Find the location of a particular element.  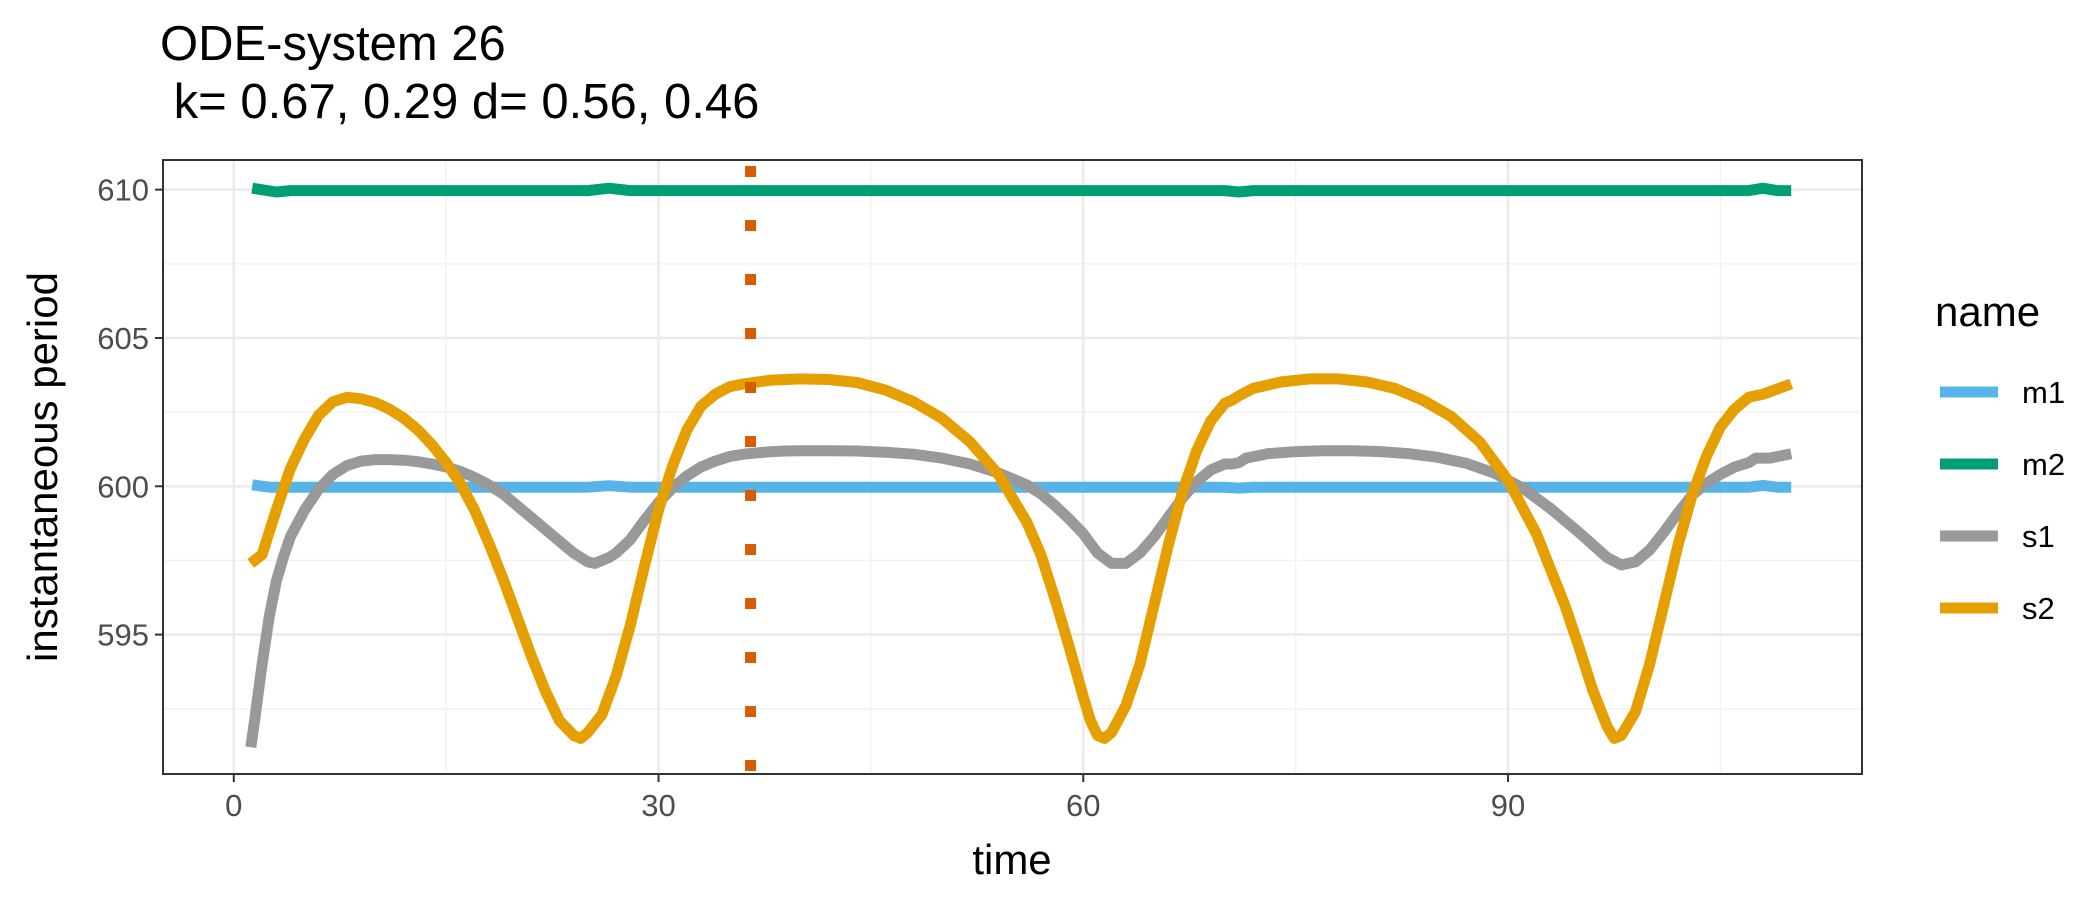

y-axis-title: instantaneous period is located at coordinates (42, 467).